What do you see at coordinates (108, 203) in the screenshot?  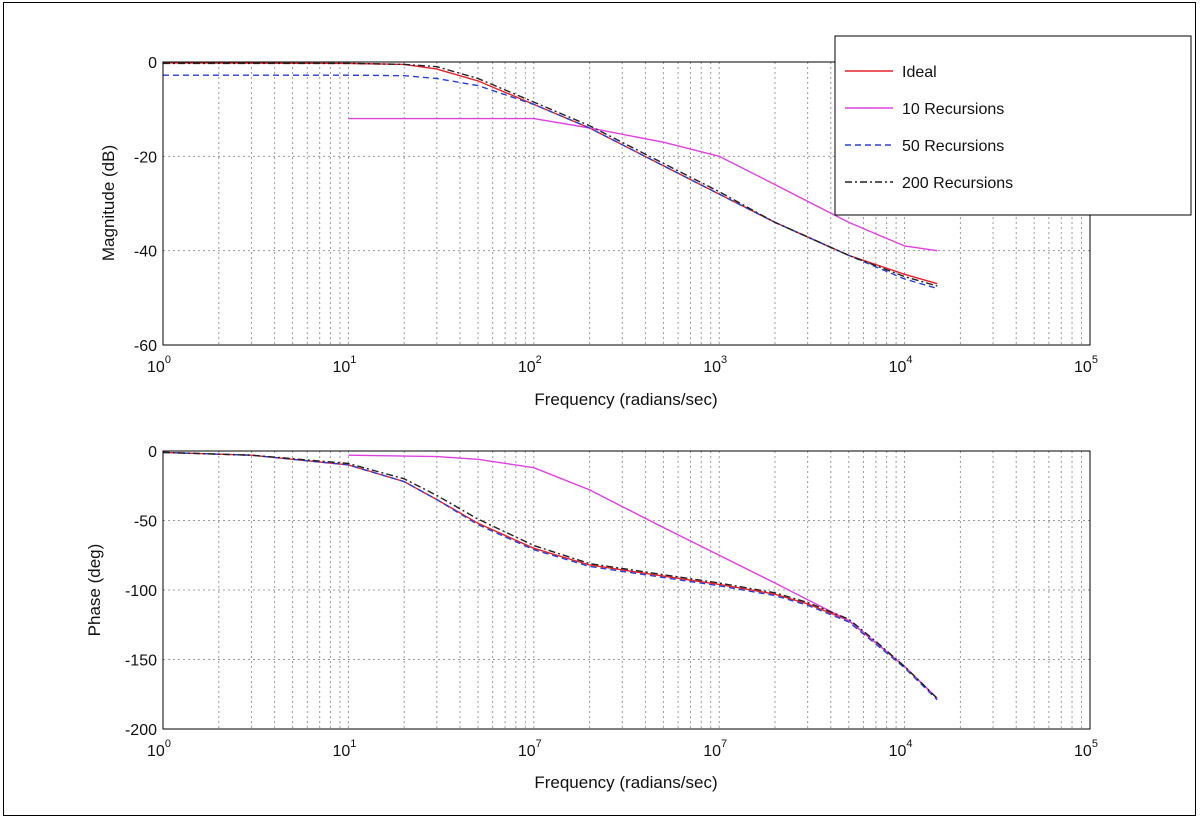 I see `magnitude-y-axis-label: Magnitude (dB)` at bounding box center [108, 203].